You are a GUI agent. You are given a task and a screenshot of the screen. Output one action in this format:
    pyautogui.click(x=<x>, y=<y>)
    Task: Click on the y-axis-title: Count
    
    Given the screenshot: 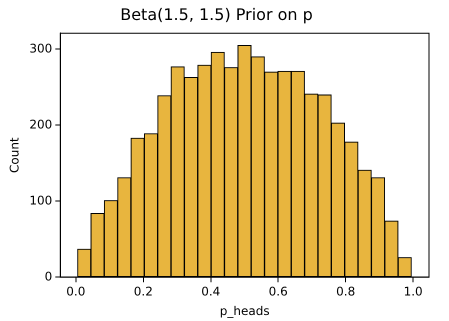 What is the action you would take?
    pyautogui.click(x=14, y=155)
    